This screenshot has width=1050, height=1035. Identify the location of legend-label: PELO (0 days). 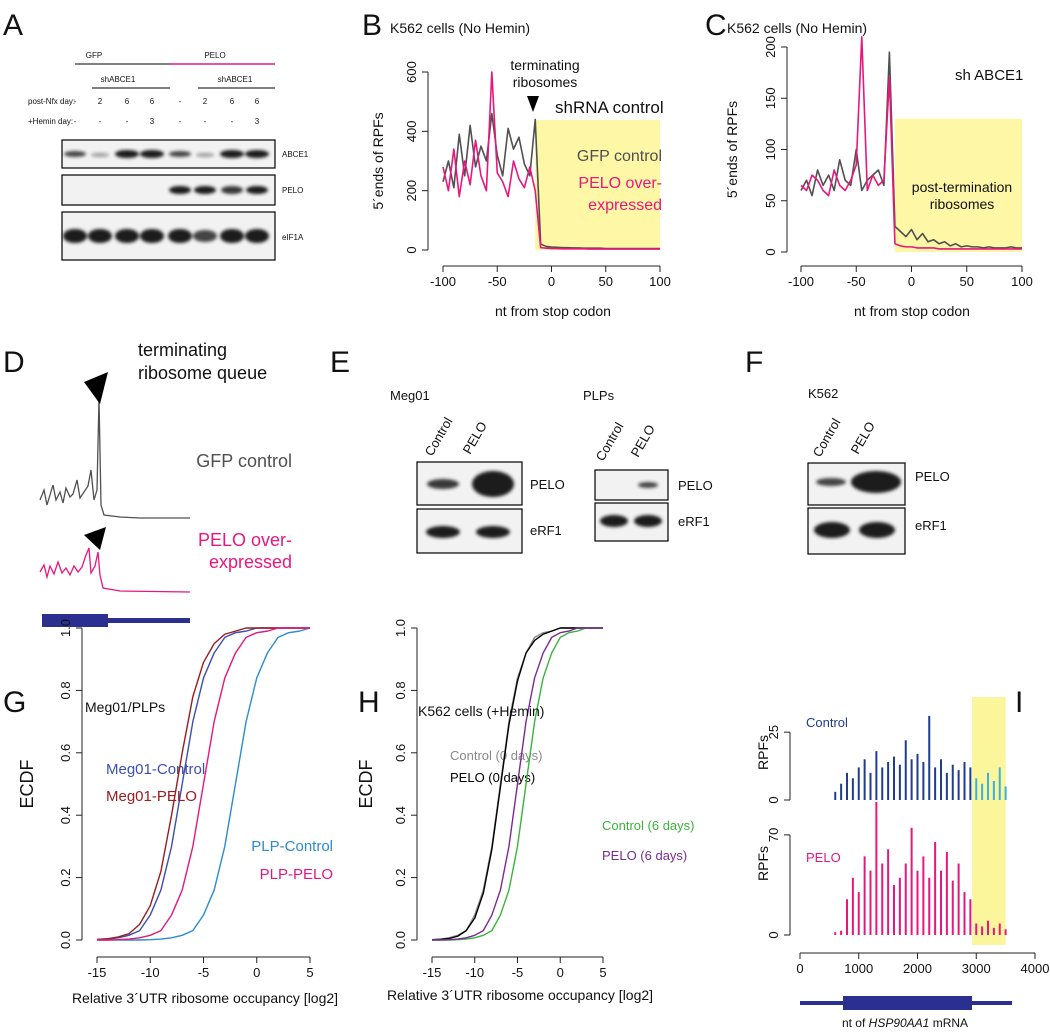
(492, 777).